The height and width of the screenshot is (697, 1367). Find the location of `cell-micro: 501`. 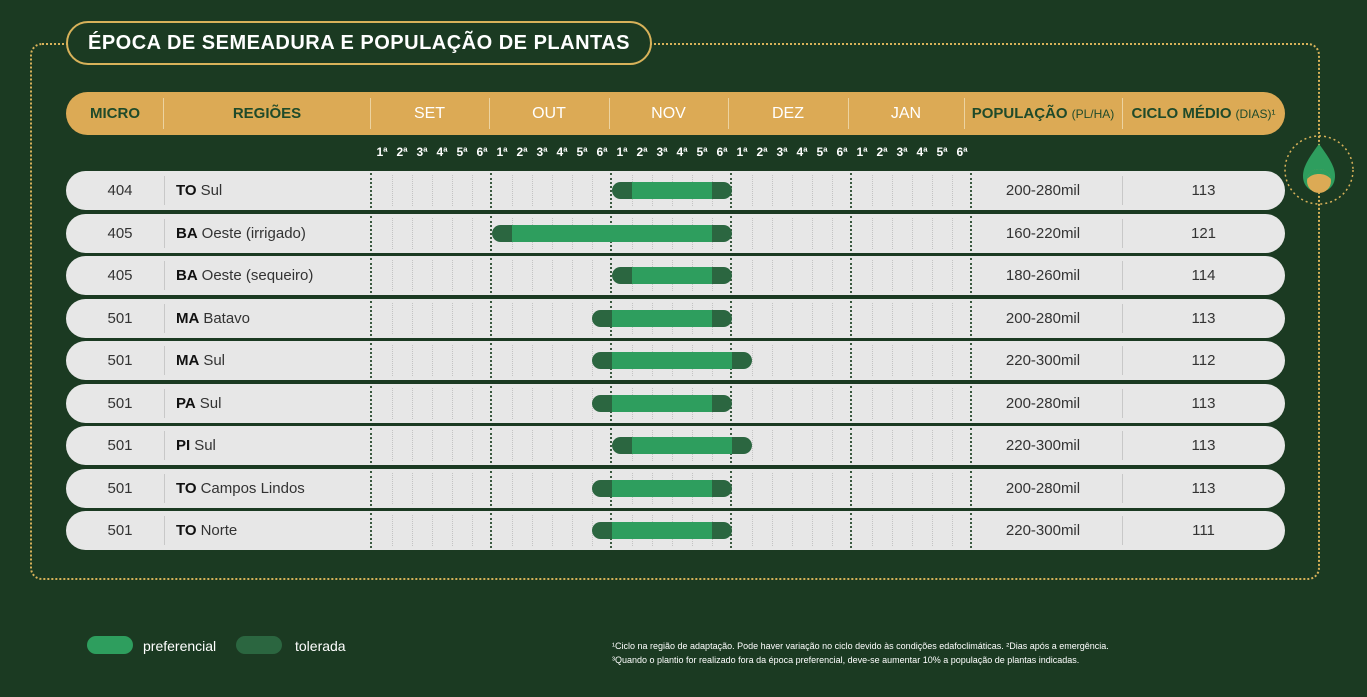

cell-micro: 501 is located at coordinates (120, 445).